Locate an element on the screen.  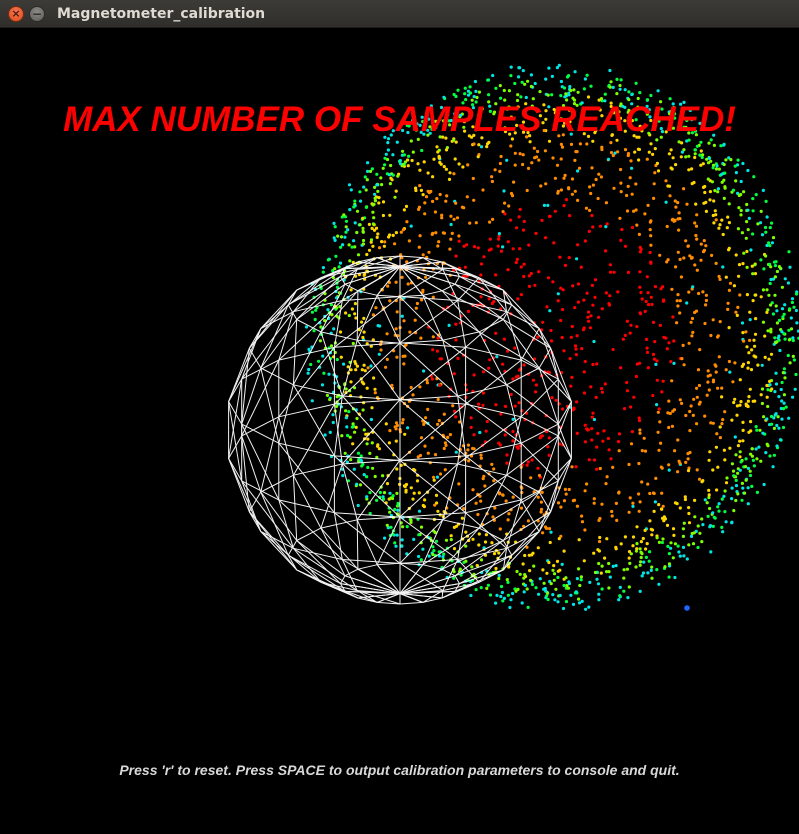
close-window-button: × is located at coordinates (16, 13).